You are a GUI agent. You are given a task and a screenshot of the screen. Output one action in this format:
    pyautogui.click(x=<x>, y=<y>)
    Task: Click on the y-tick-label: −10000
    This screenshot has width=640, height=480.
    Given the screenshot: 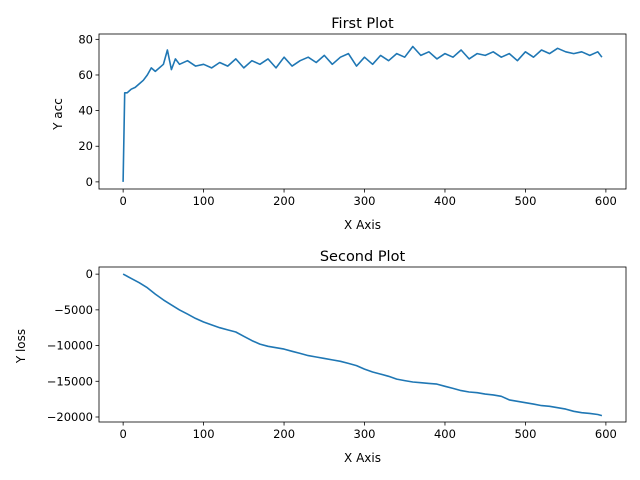 What is the action you would take?
    pyautogui.click(x=70, y=346)
    